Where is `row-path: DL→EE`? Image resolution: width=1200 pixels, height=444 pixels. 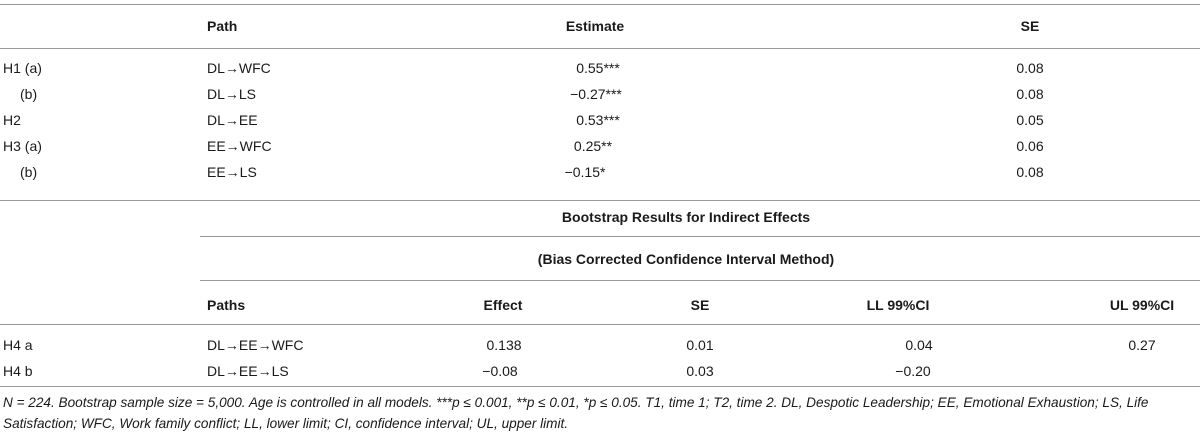
row-path: DL→EE is located at coordinates (232, 120).